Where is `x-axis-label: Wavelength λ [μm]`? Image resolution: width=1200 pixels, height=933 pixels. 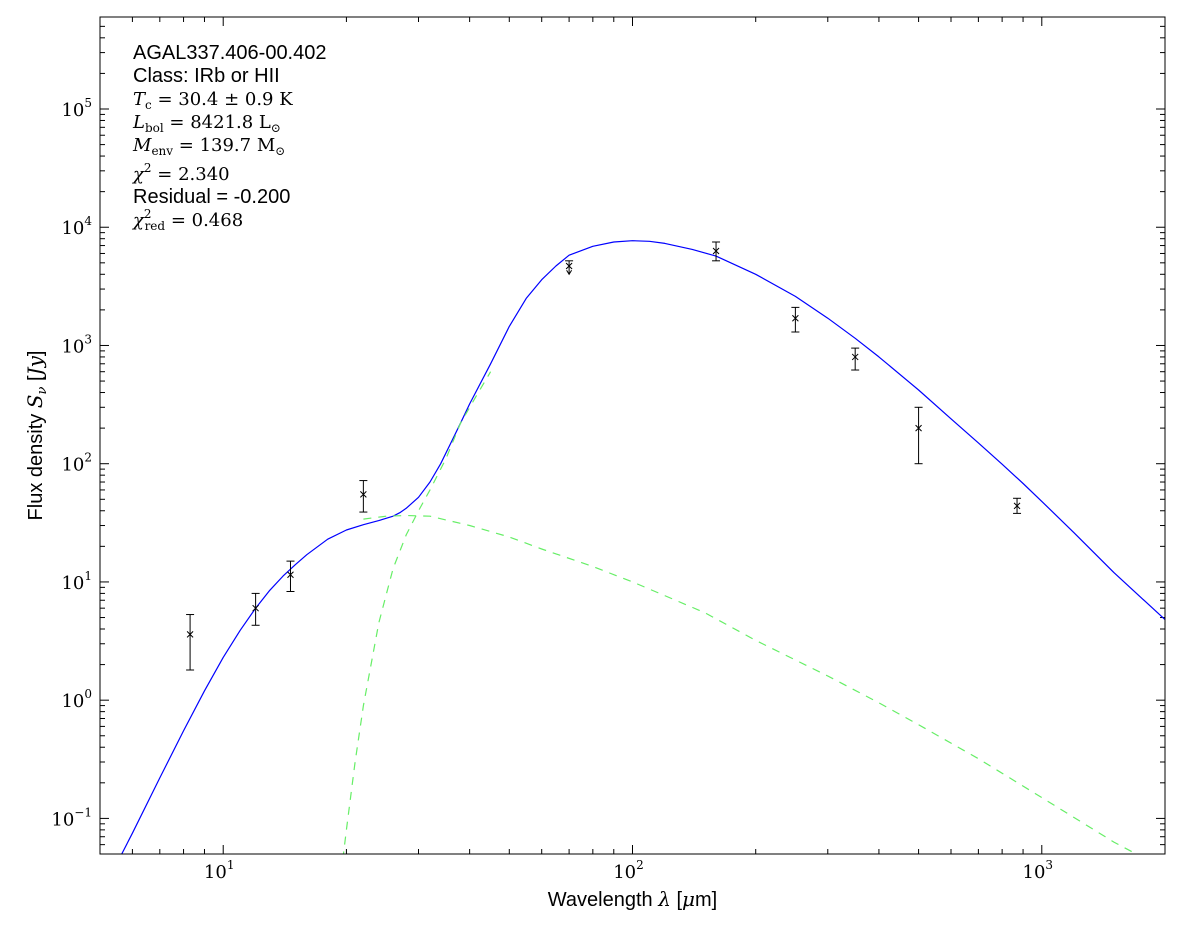 x-axis-label: Wavelength λ [μm] is located at coordinates (632, 899).